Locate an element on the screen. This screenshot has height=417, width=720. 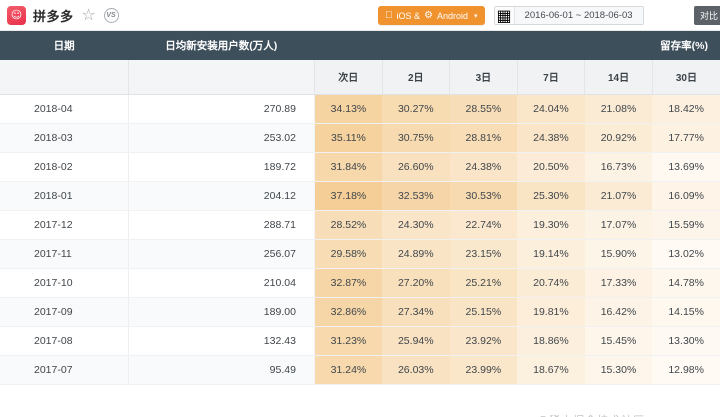
cell-installs: 256.07 is located at coordinates (221, 254).